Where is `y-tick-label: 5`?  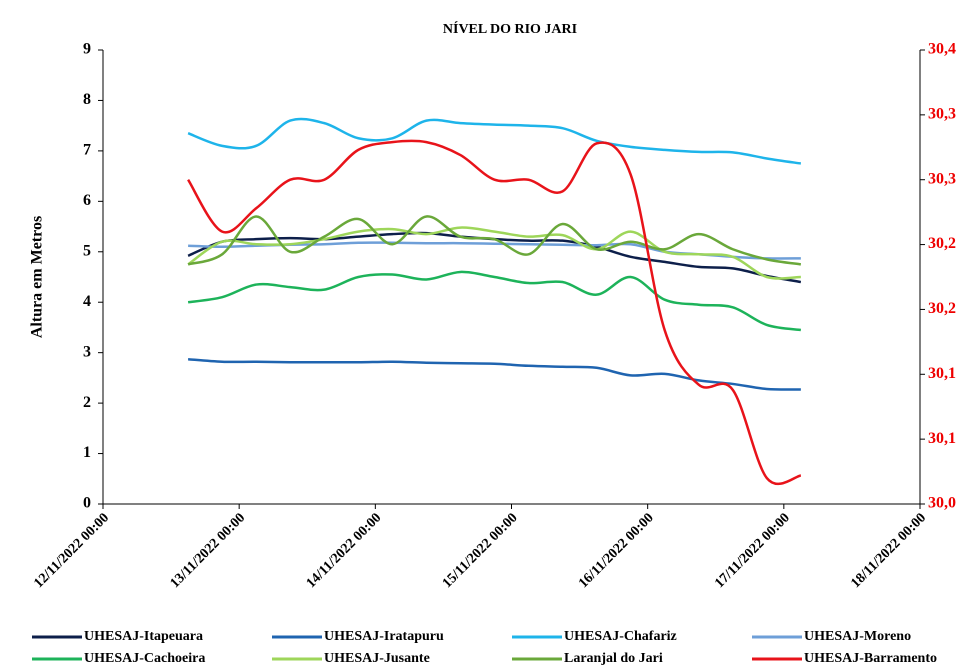
y-tick-label: 5 is located at coordinates (87, 250).